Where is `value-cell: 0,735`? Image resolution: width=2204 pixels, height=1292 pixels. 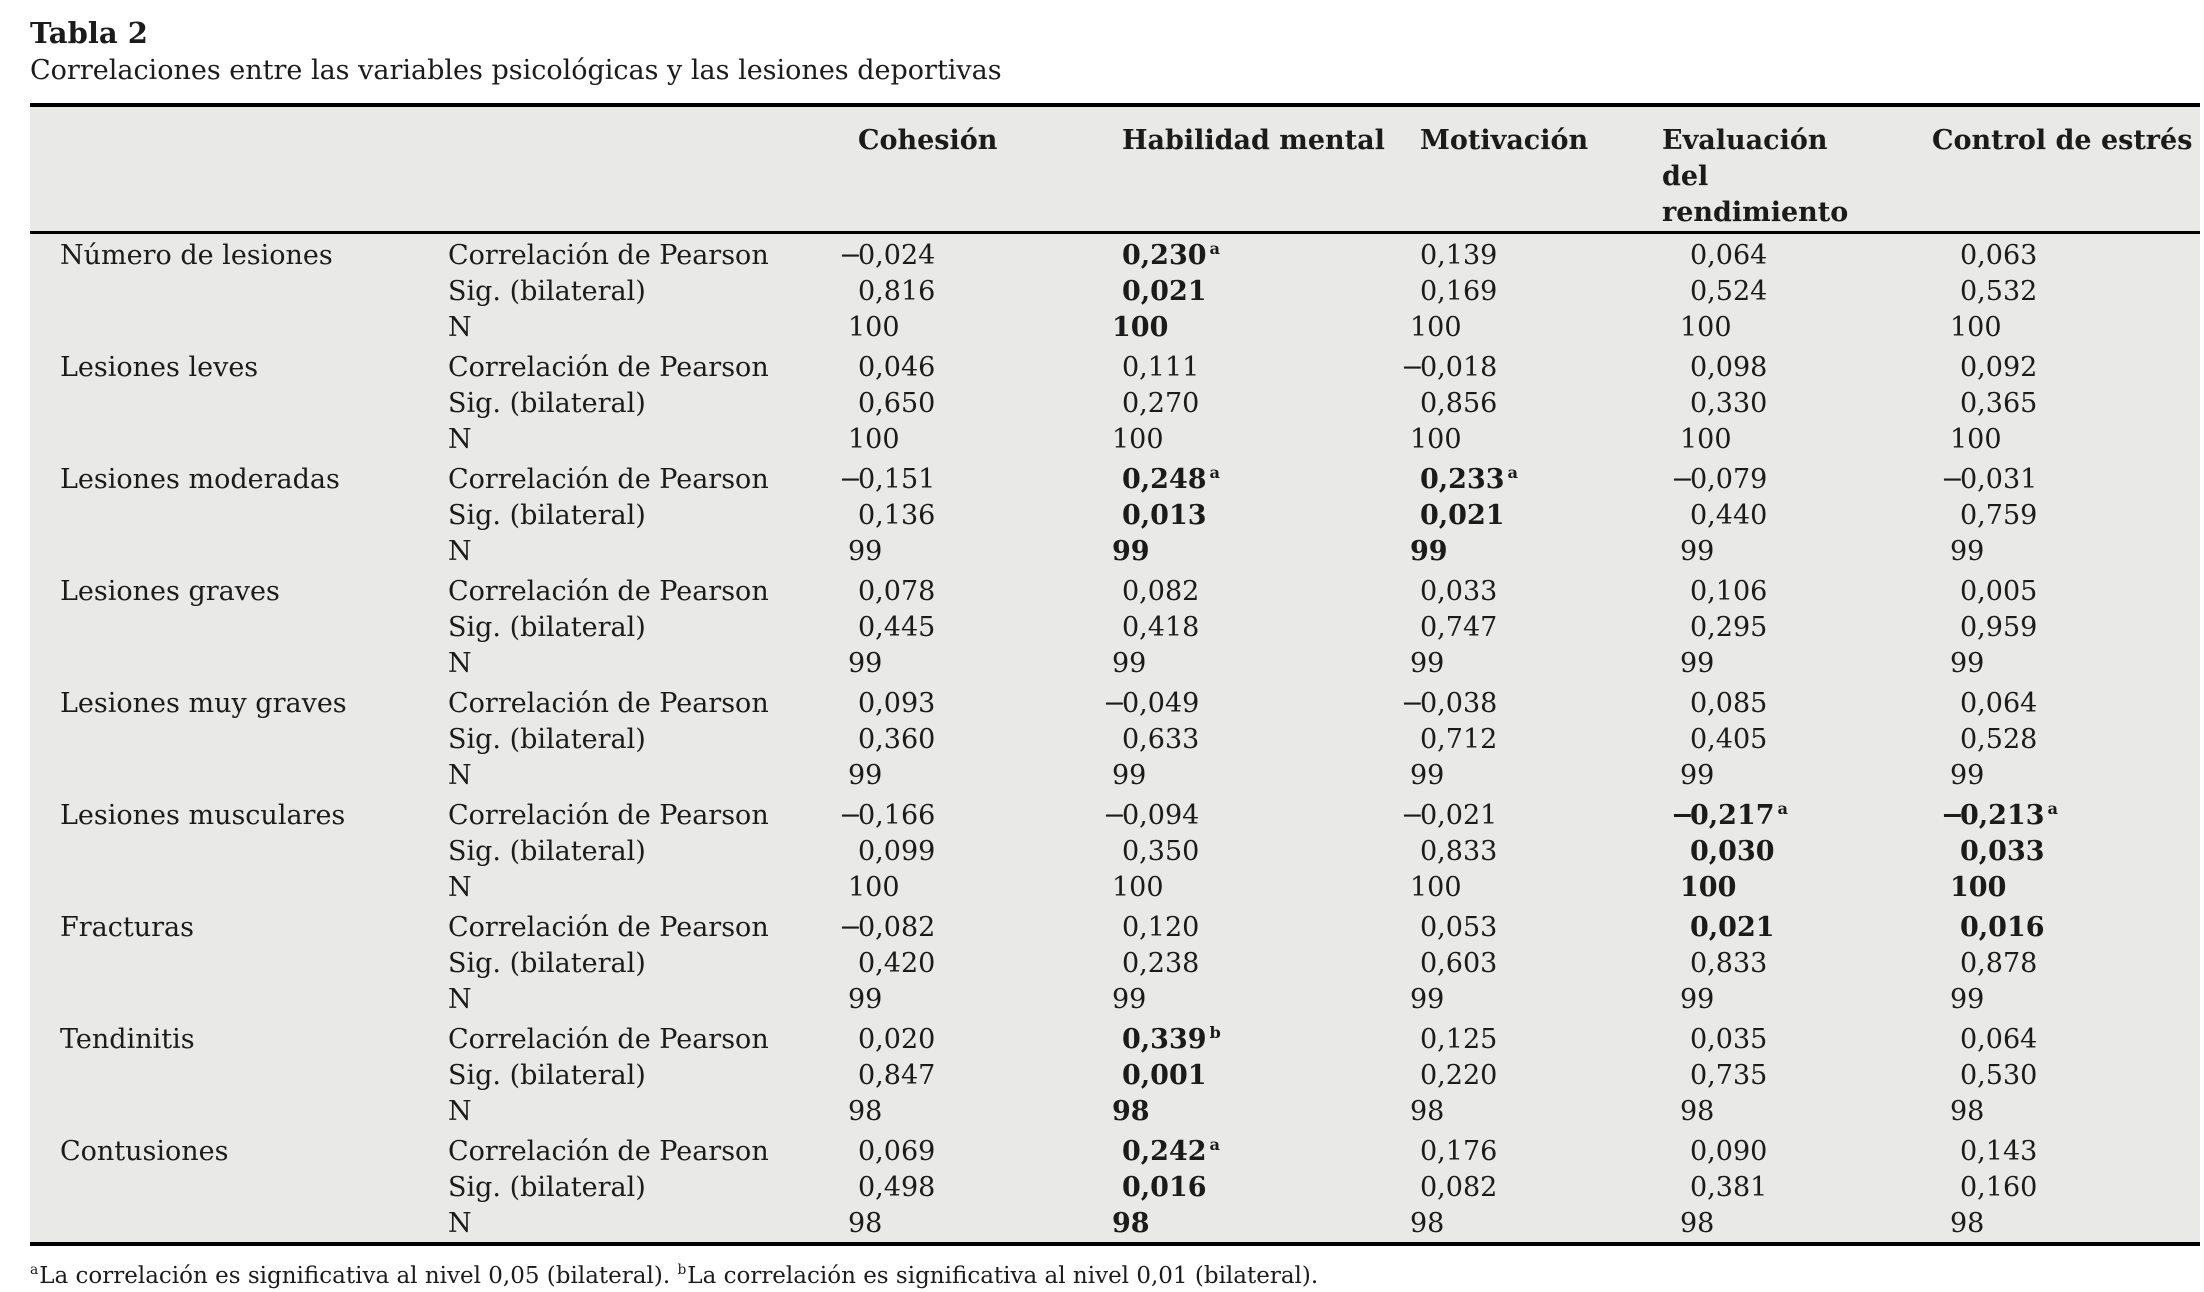
value-cell: 0,735 is located at coordinates (1729, 1075).